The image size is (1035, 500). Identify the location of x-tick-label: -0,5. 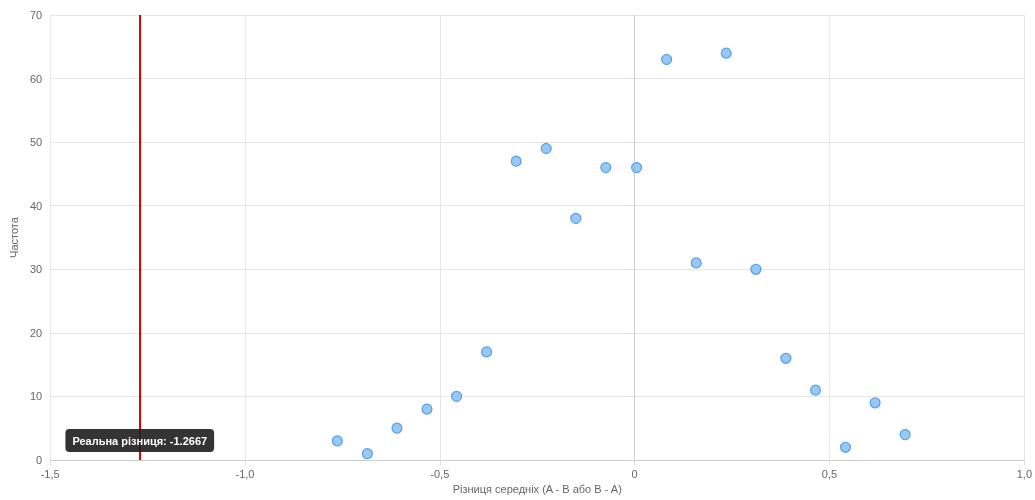
(440, 473).